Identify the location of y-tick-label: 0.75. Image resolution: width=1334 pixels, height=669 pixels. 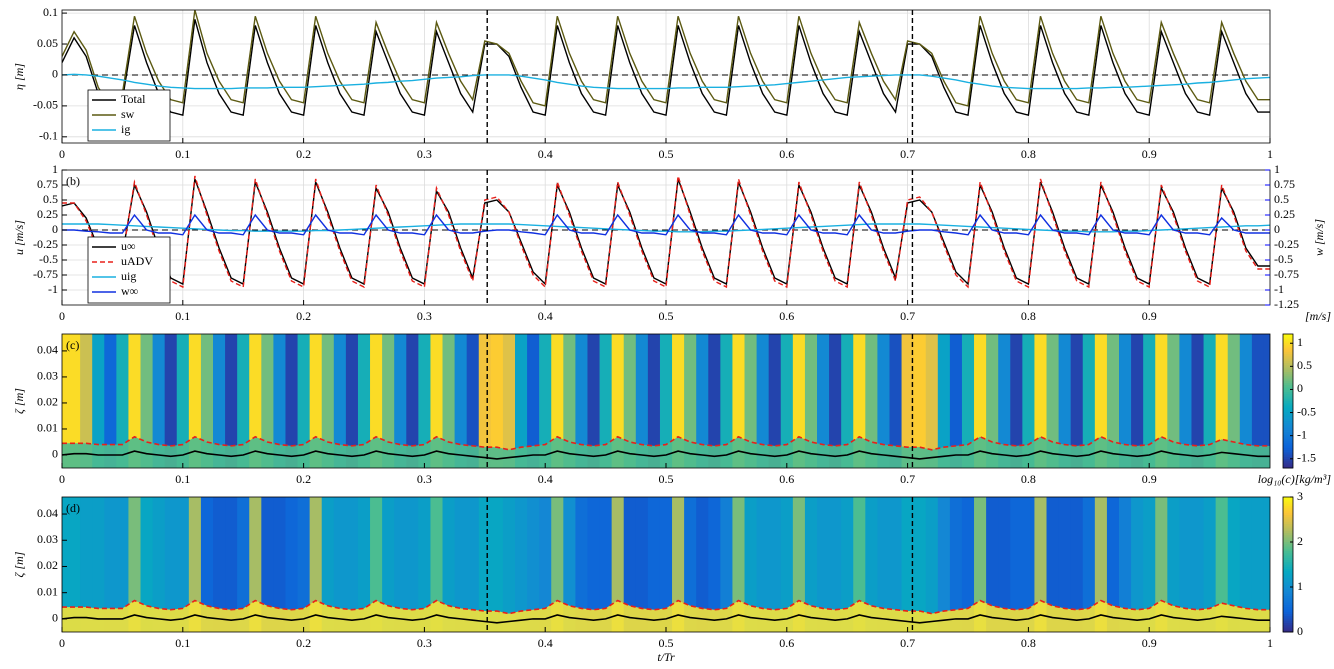
(47, 184).